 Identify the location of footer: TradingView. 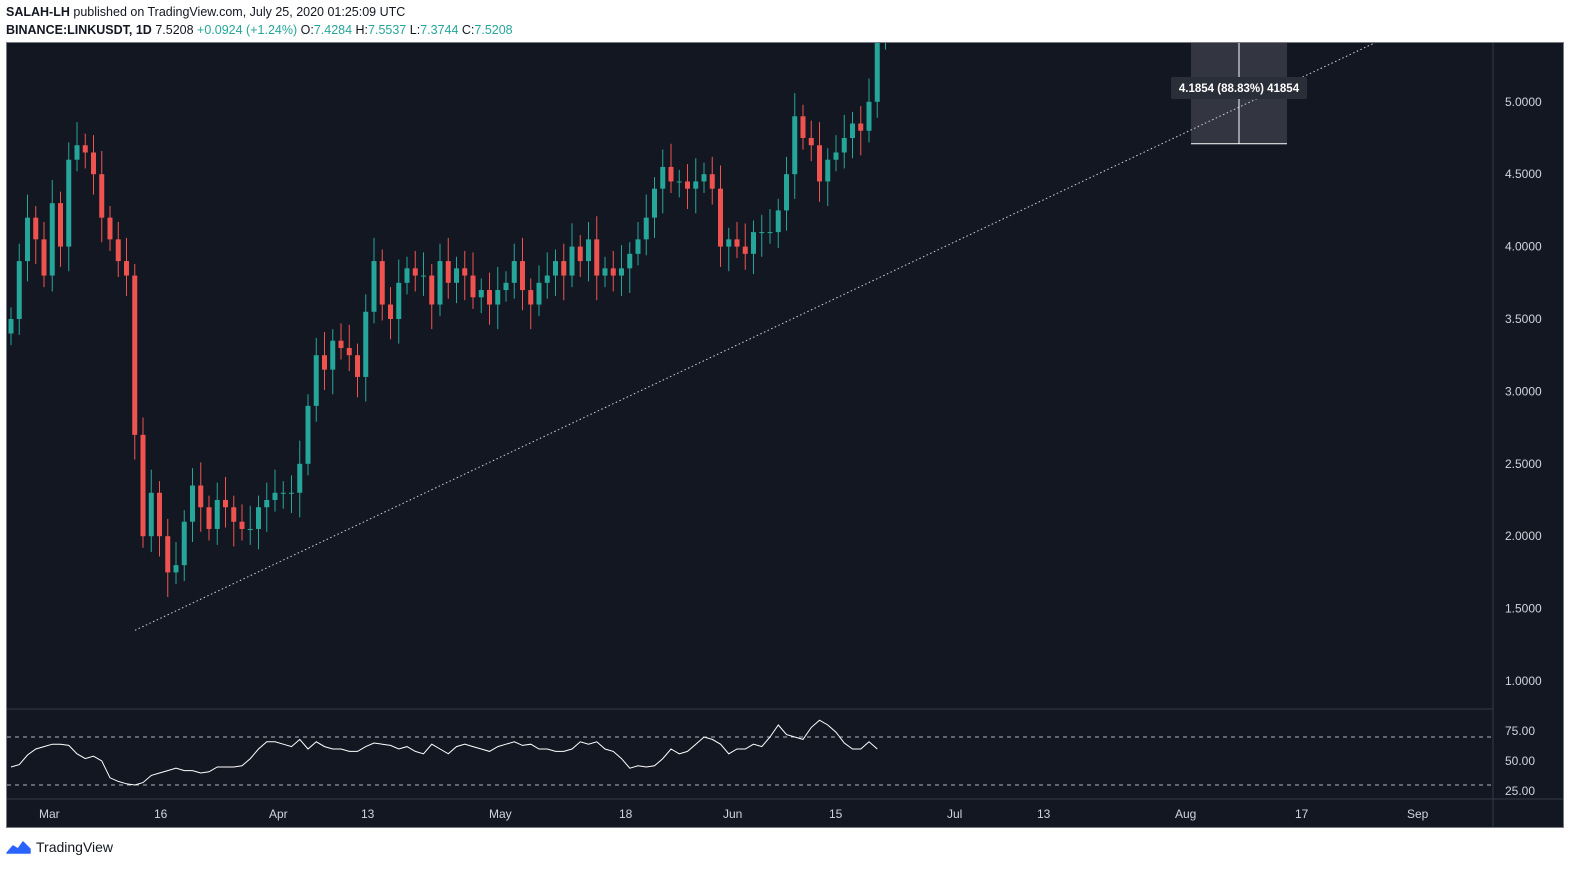
(59, 847).